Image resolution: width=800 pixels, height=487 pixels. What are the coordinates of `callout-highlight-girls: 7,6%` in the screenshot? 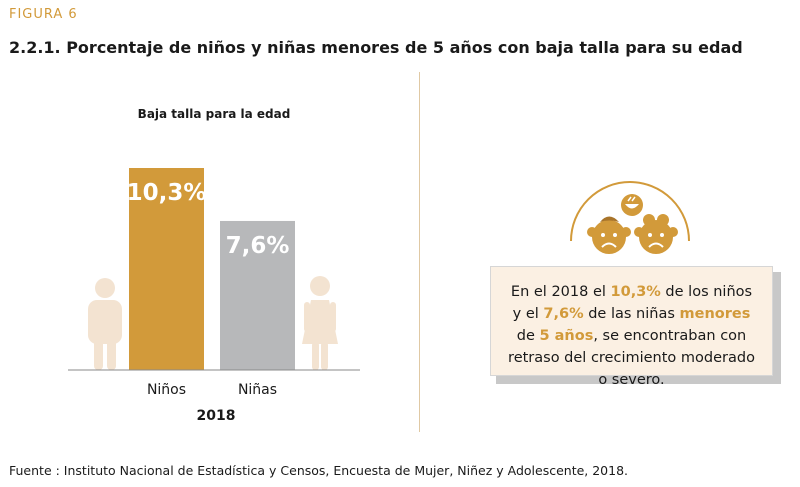 It's located at (563, 314).